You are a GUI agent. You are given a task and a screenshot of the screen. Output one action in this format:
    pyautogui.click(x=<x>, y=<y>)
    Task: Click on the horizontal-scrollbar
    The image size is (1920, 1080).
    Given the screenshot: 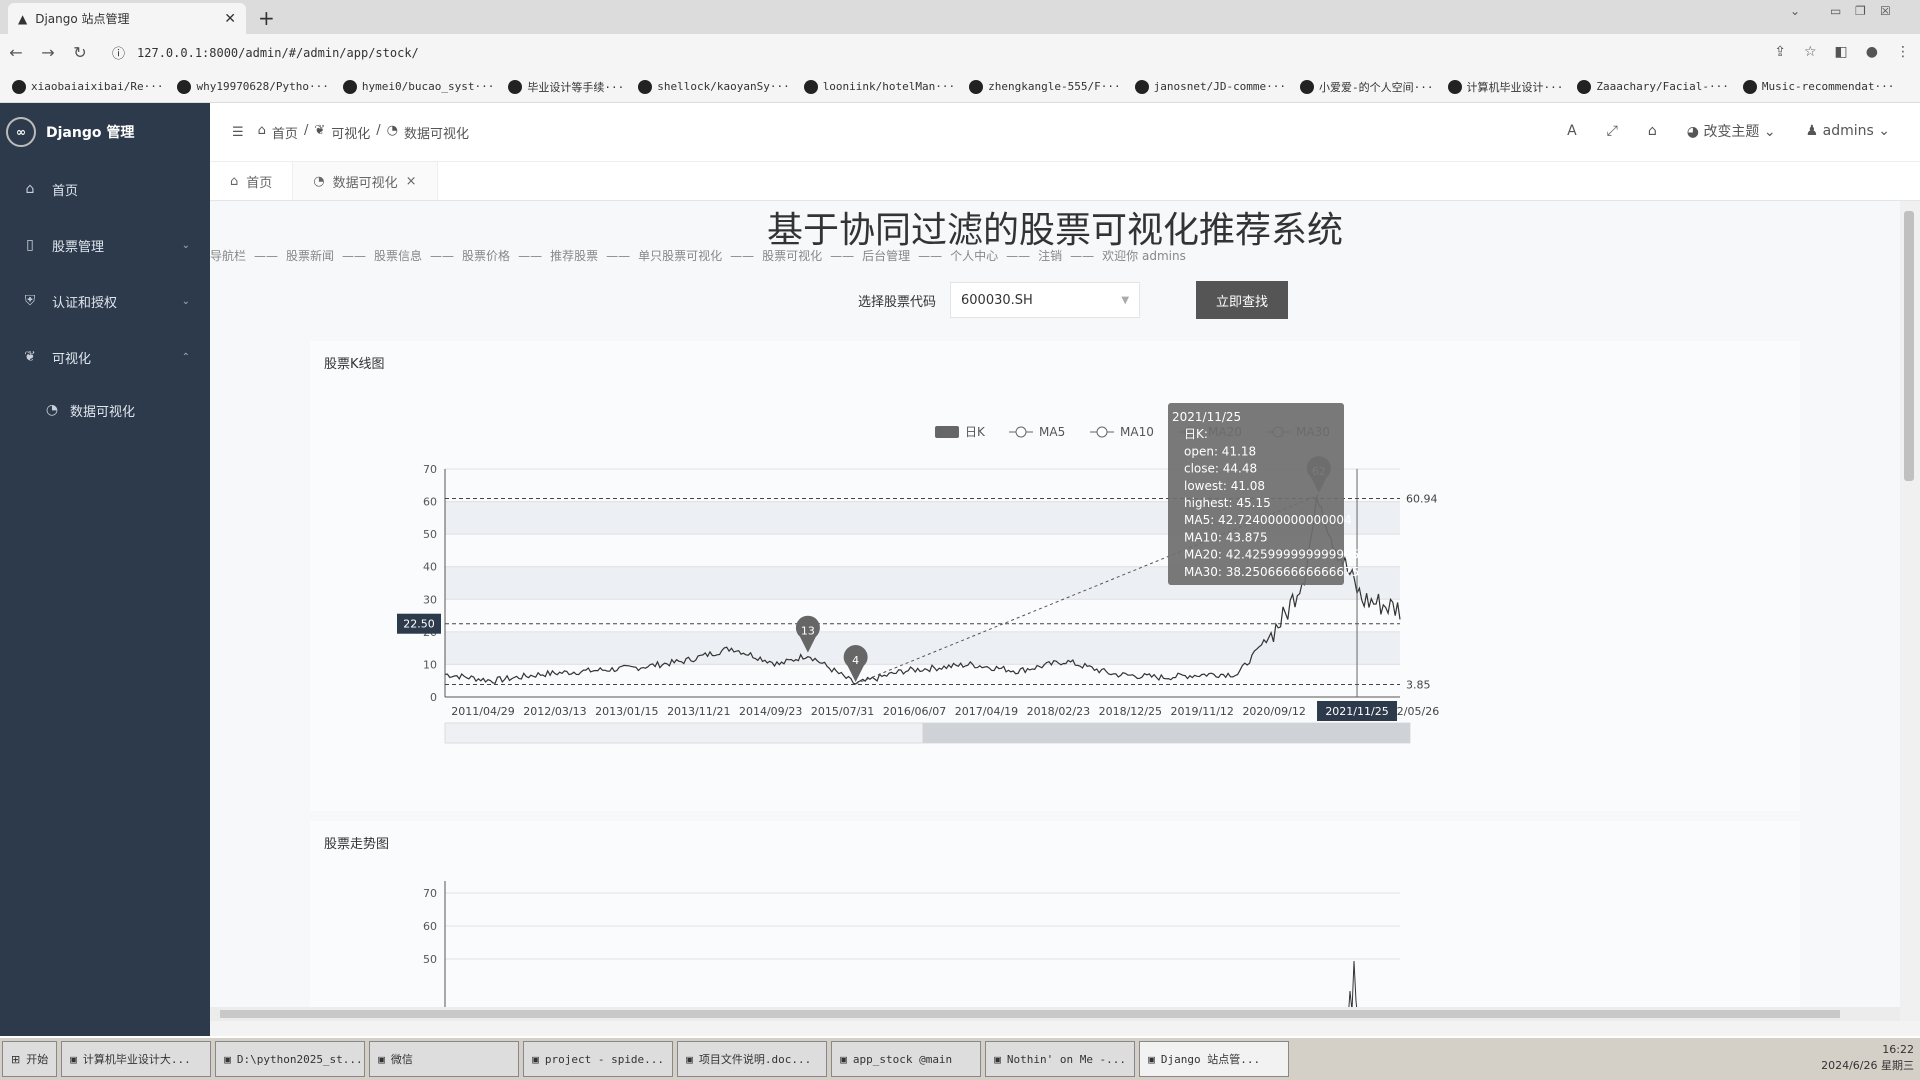 What is the action you would take?
    pyautogui.click(x=1055, y=1014)
    